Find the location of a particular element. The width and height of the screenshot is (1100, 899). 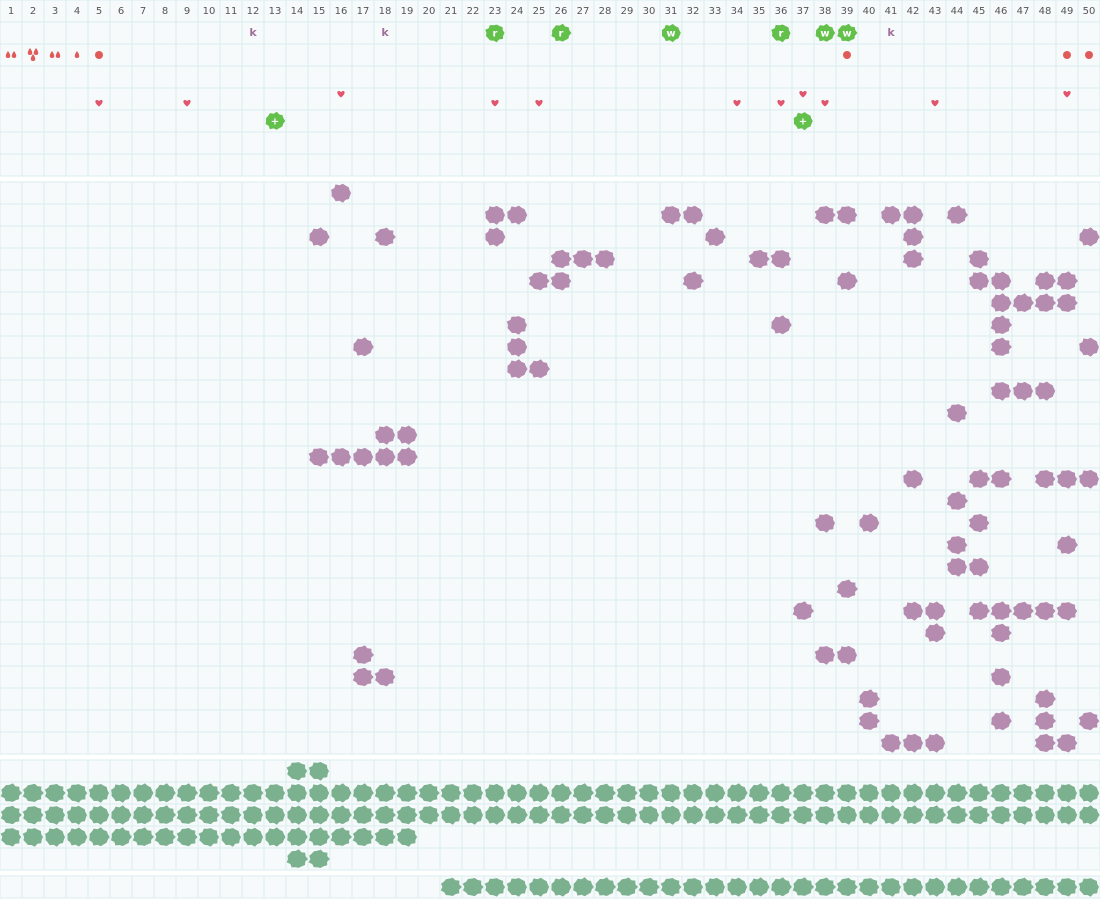

column-number: 33 is located at coordinates (715, 11).